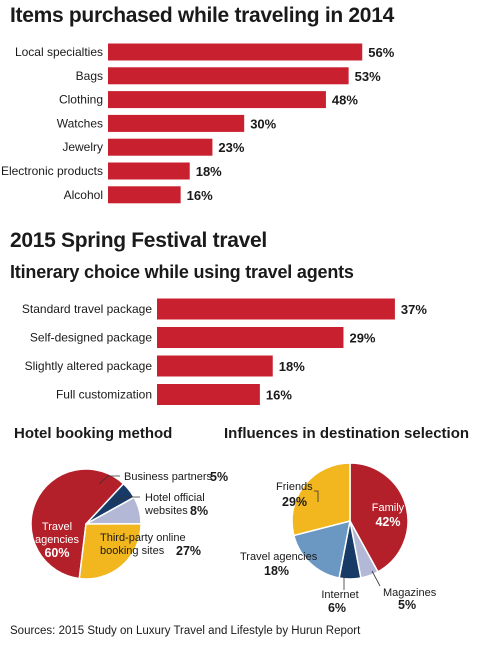 The width and height of the screenshot is (500, 647). What do you see at coordinates (381, 52) in the screenshot?
I see `bar-value-label: 56%` at bounding box center [381, 52].